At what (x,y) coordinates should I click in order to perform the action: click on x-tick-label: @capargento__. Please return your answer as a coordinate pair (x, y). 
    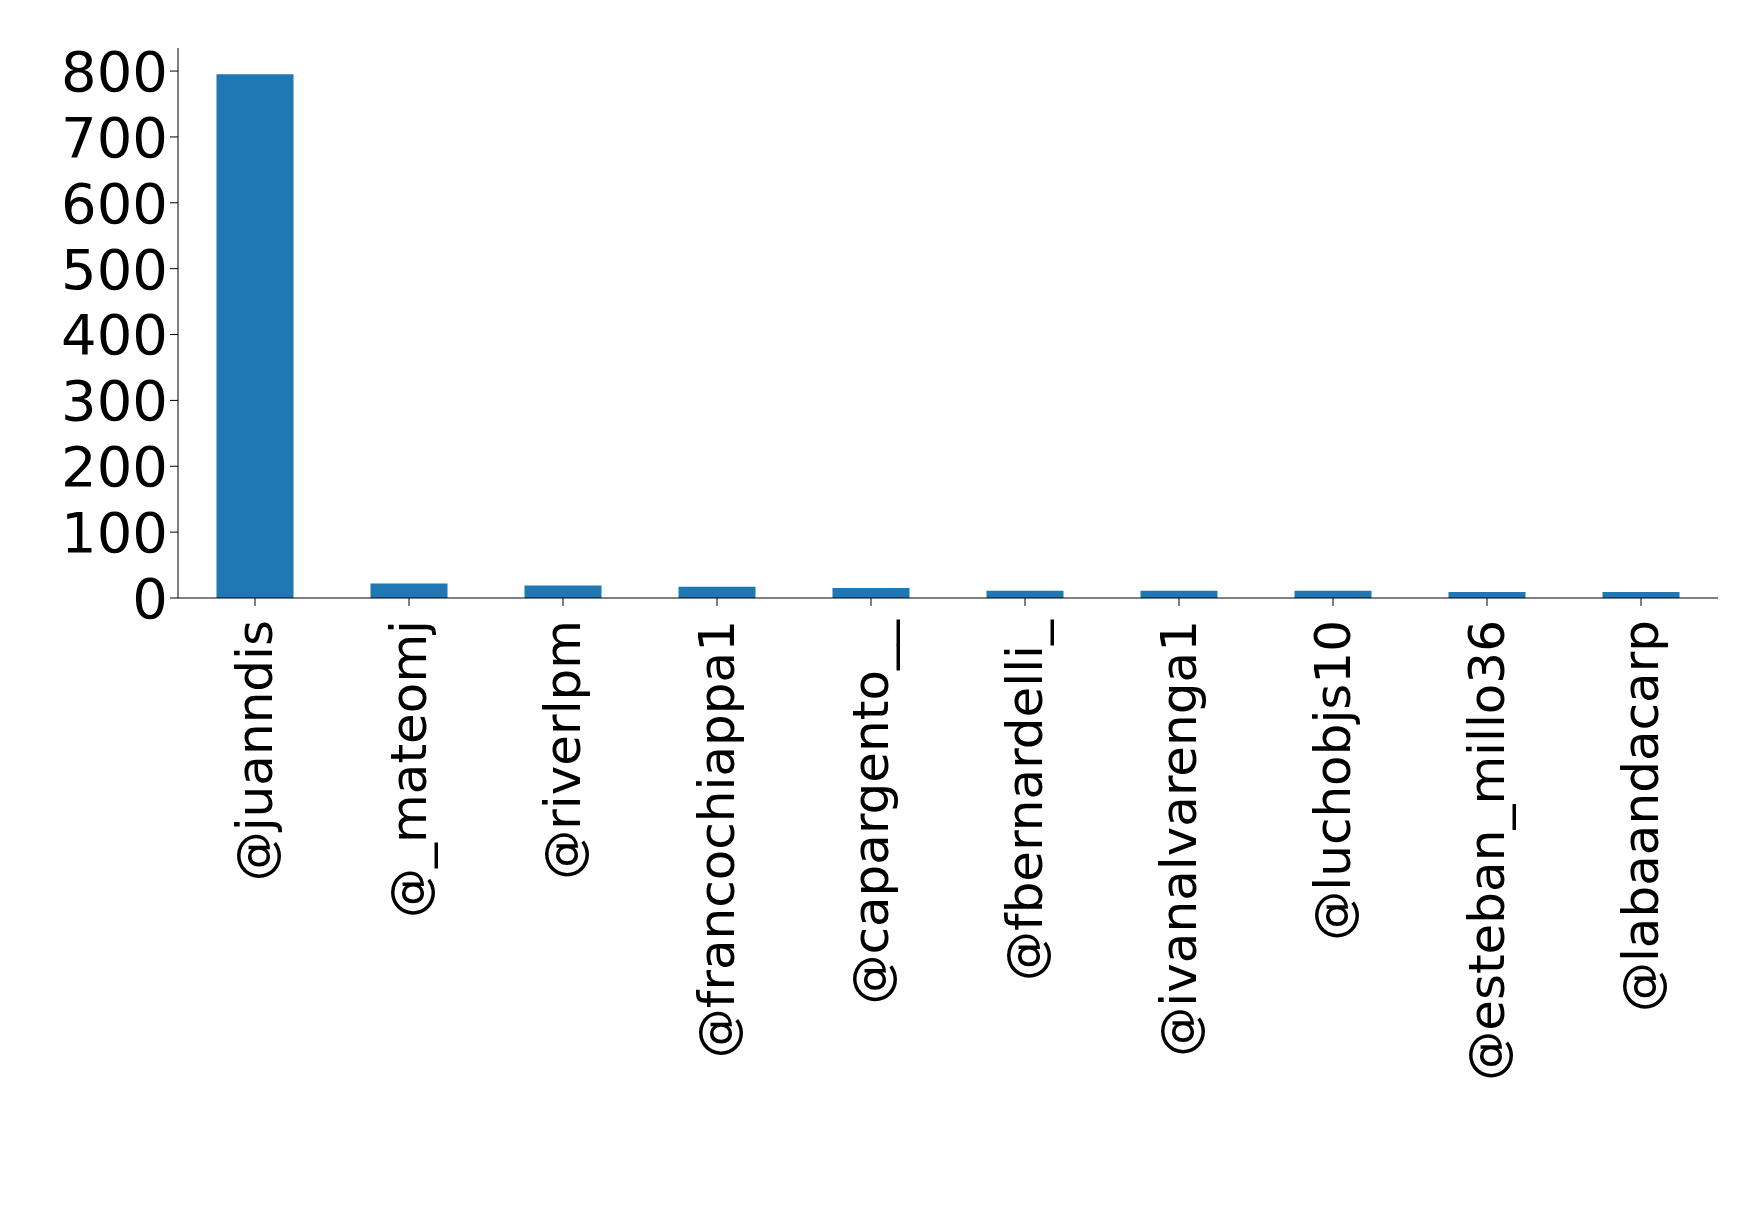
    Looking at the image, I should click on (871, 812).